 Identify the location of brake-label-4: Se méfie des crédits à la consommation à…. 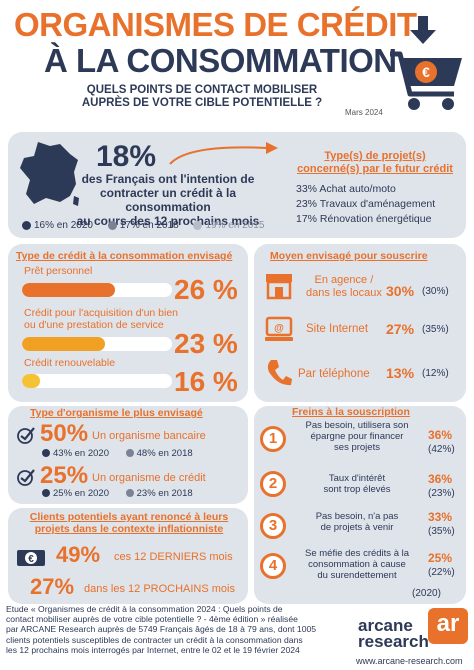
(357, 564).